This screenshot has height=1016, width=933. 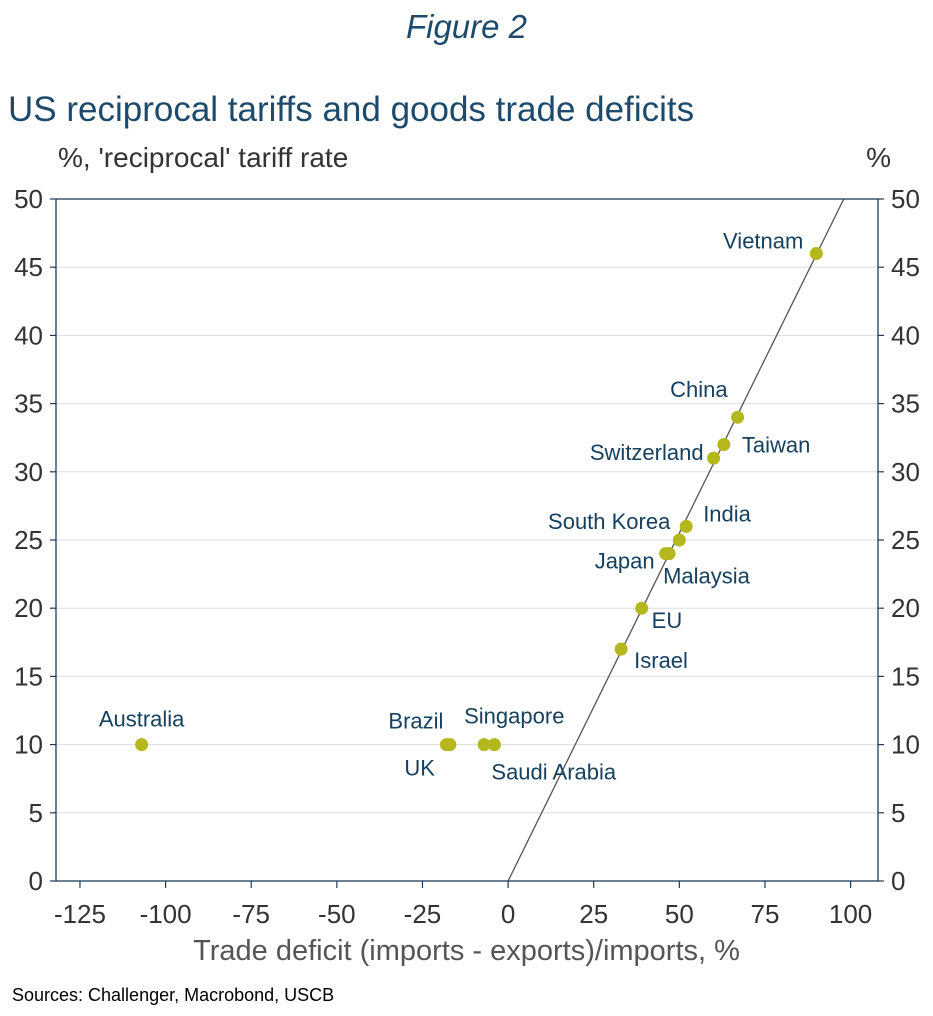 I want to click on y-tick-label-right: 45, so click(x=905, y=267).